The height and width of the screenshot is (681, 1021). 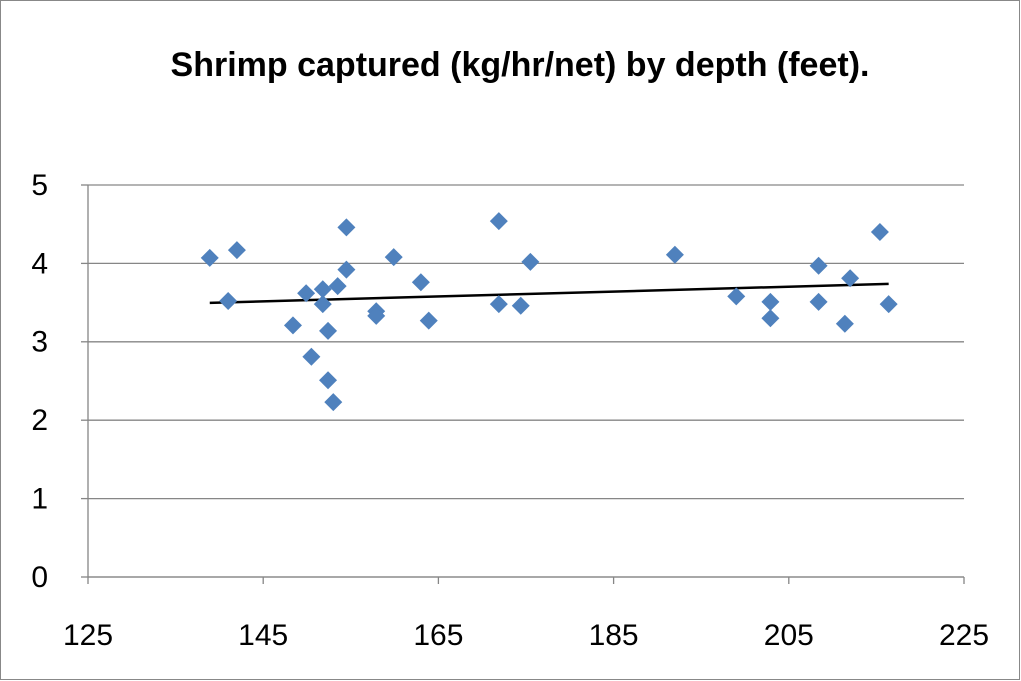 What do you see at coordinates (789, 635) in the screenshot?
I see `x-tick-label: 205` at bounding box center [789, 635].